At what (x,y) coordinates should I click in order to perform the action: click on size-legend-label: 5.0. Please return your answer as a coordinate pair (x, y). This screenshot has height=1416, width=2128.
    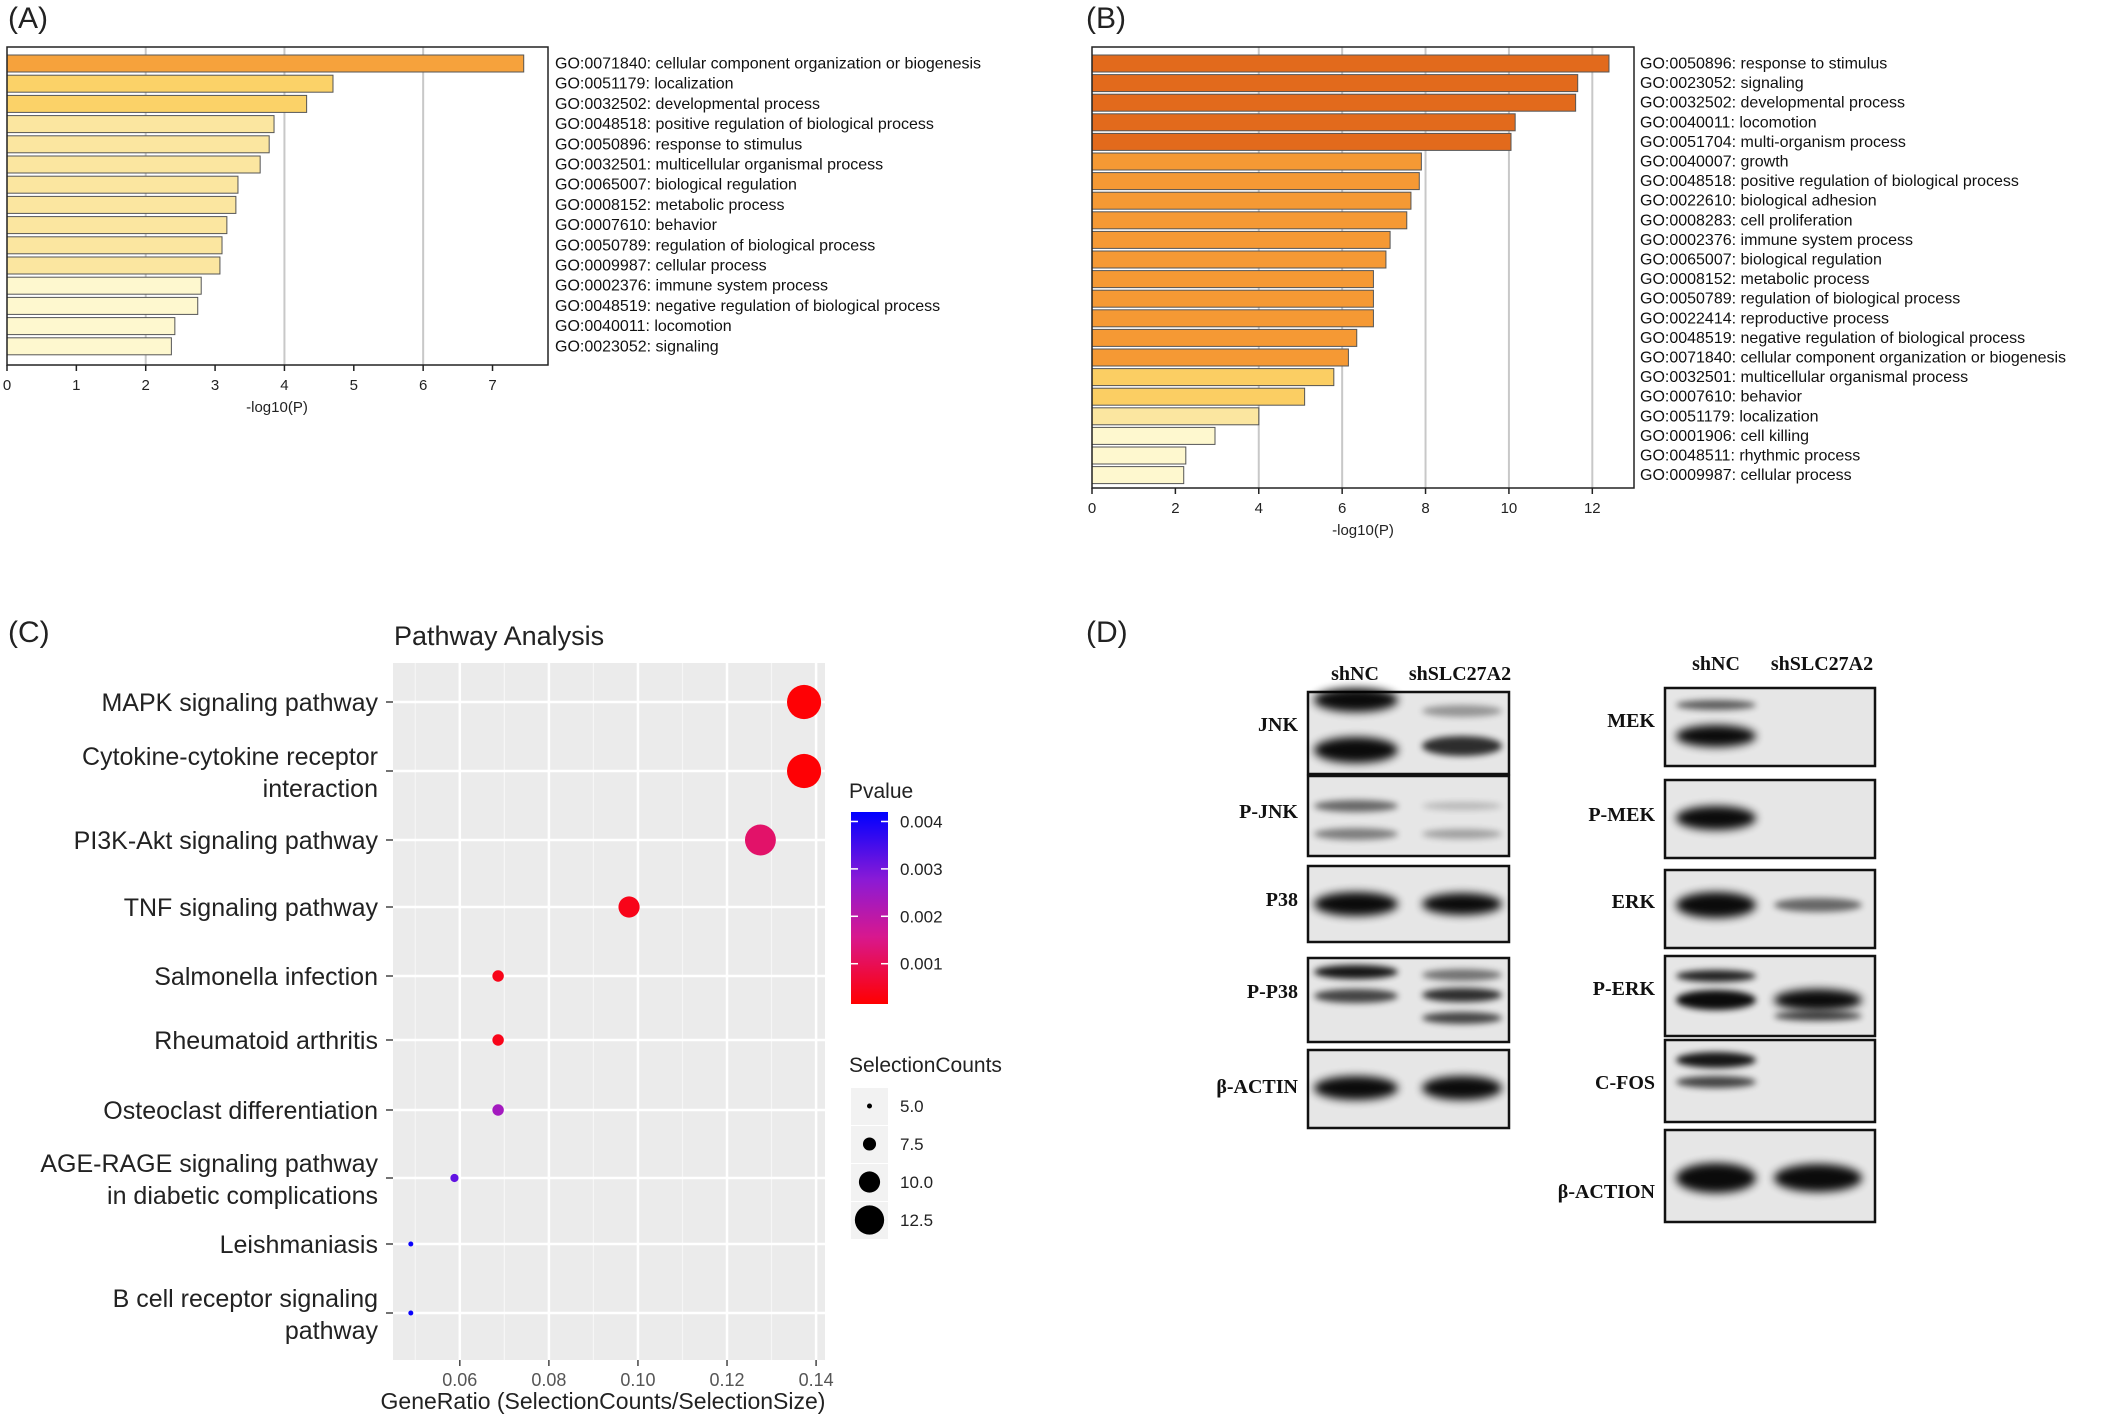
    Looking at the image, I should click on (912, 1106).